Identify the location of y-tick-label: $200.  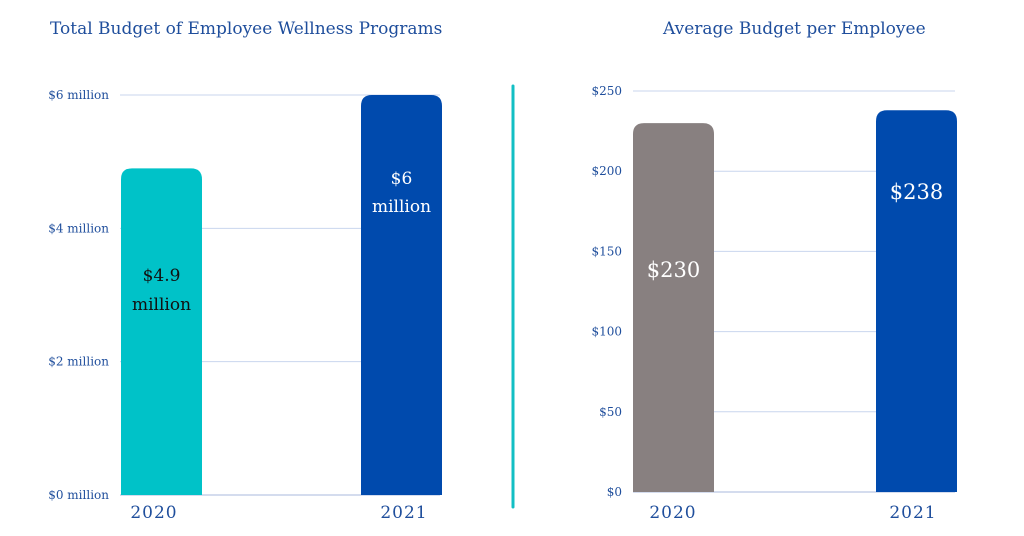
(606, 171).